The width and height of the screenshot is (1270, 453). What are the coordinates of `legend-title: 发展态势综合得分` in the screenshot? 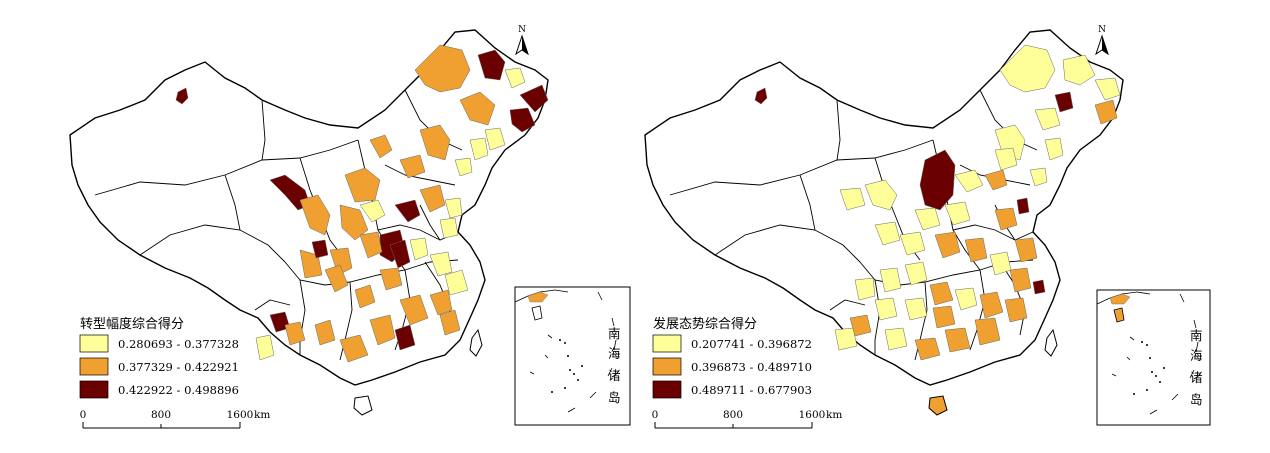 It's located at (705, 324).